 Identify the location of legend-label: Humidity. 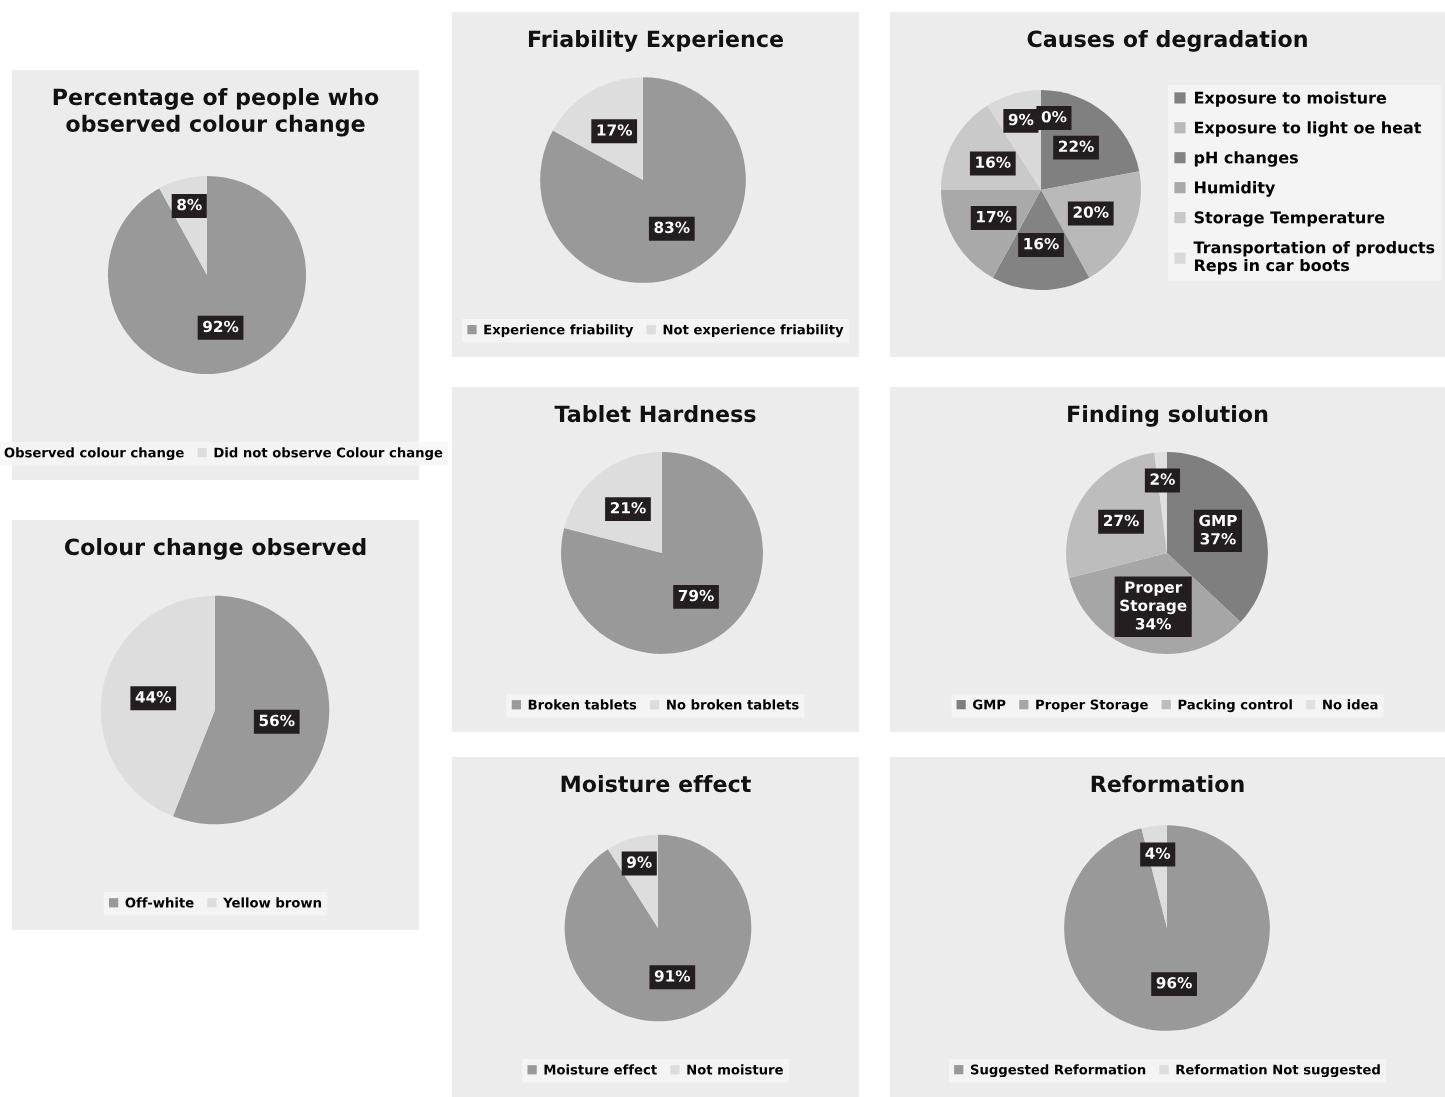
(1235, 189).